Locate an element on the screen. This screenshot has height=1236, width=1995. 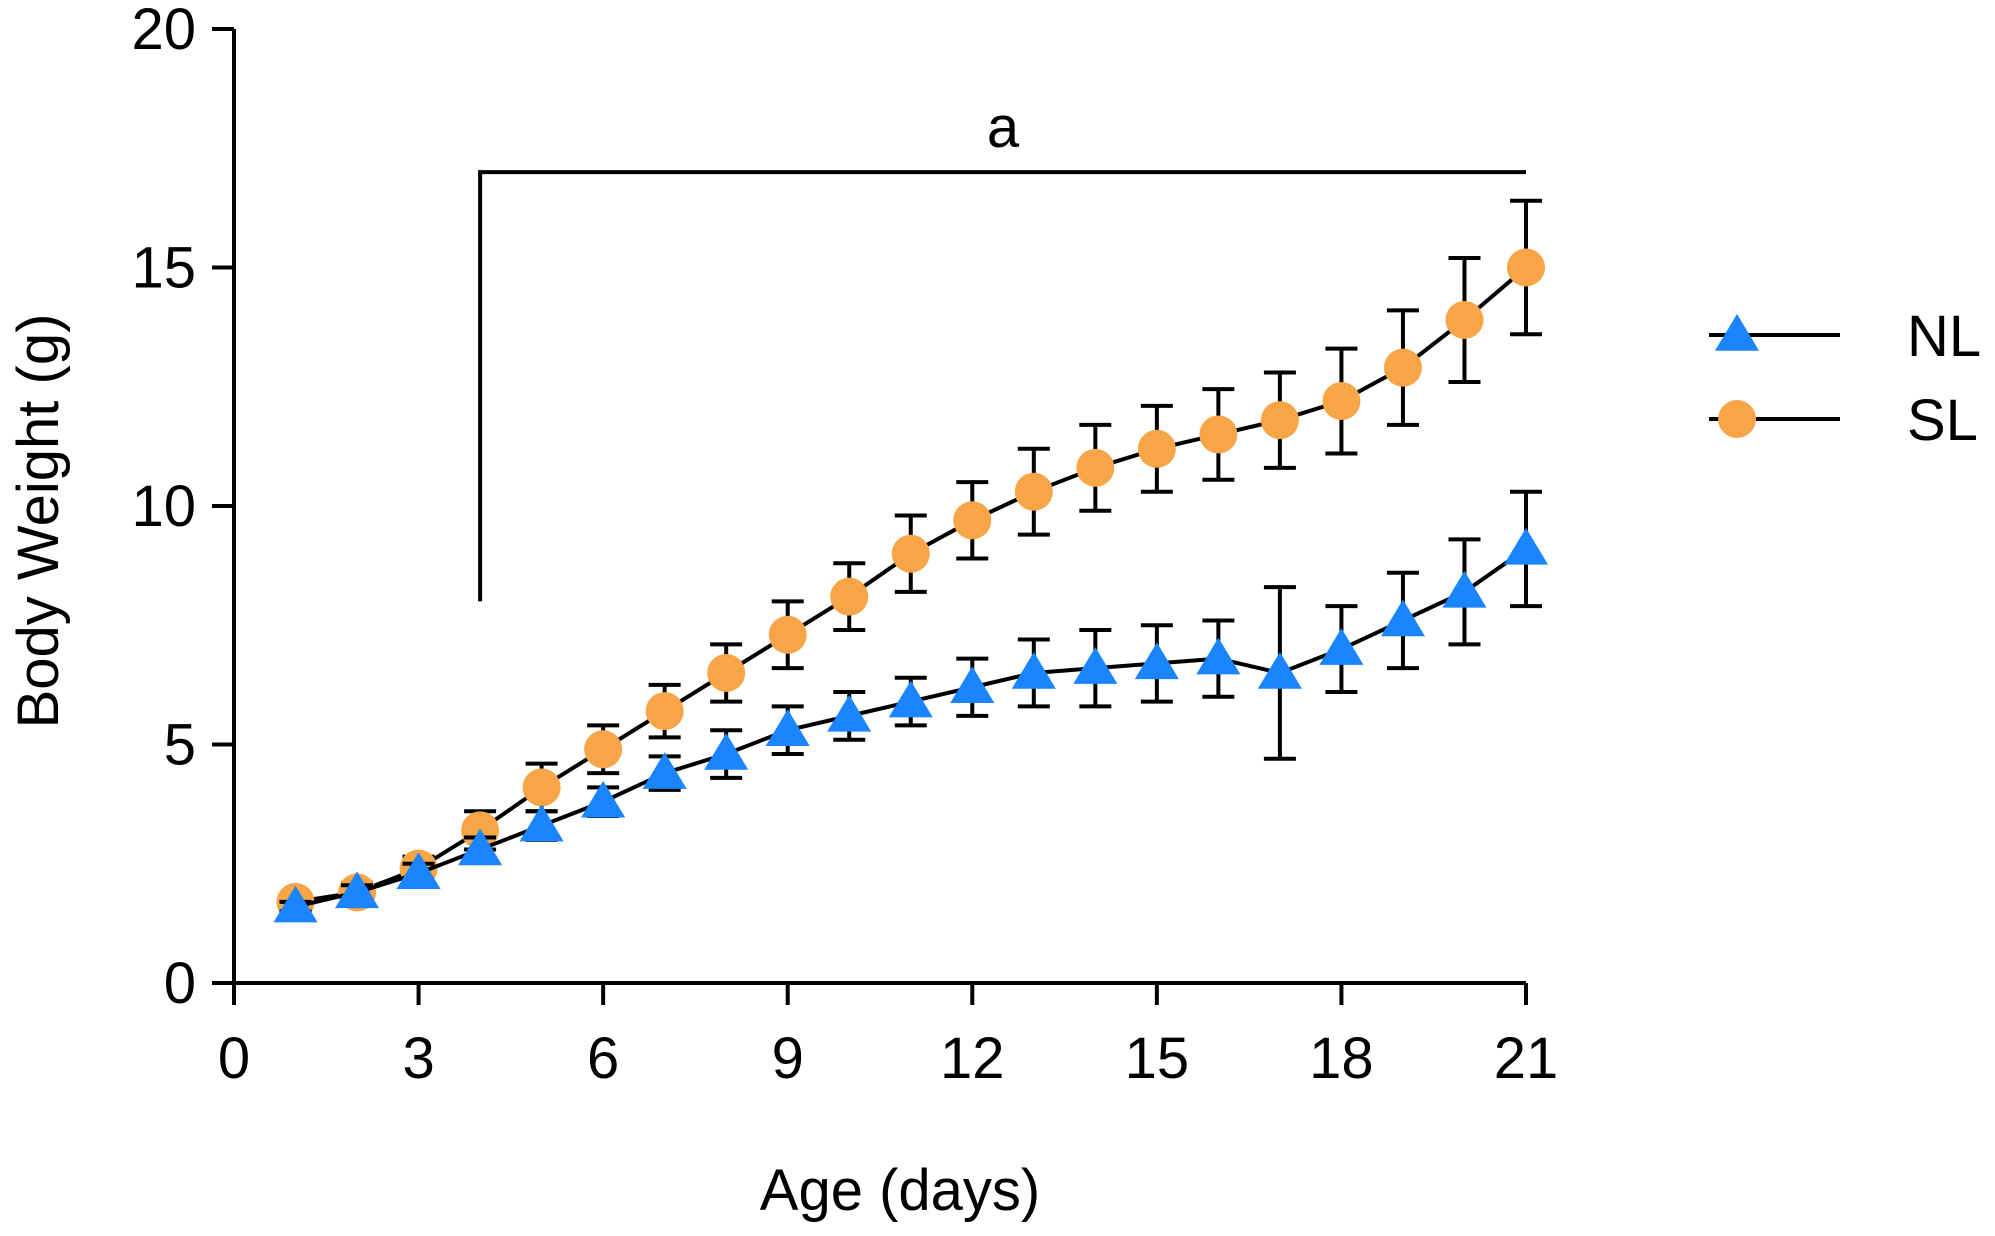
legend-label: NL is located at coordinates (1944, 336).